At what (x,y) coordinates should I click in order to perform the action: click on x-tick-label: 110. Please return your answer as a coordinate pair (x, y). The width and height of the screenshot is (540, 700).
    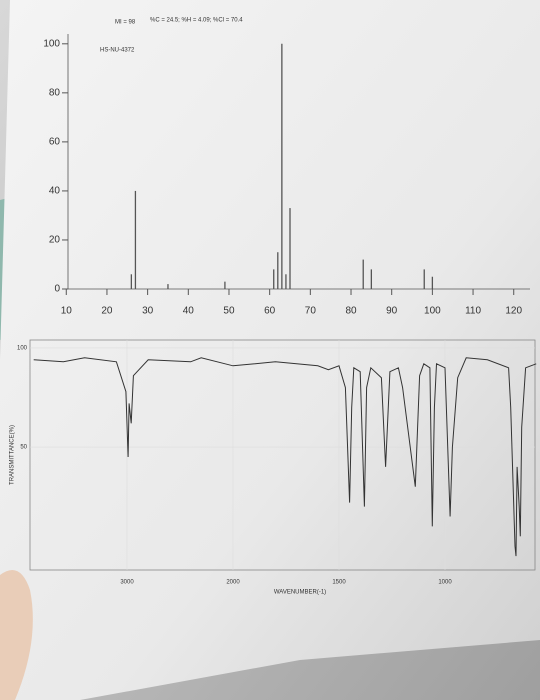
    Looking at the image, I should click on (473, 311).